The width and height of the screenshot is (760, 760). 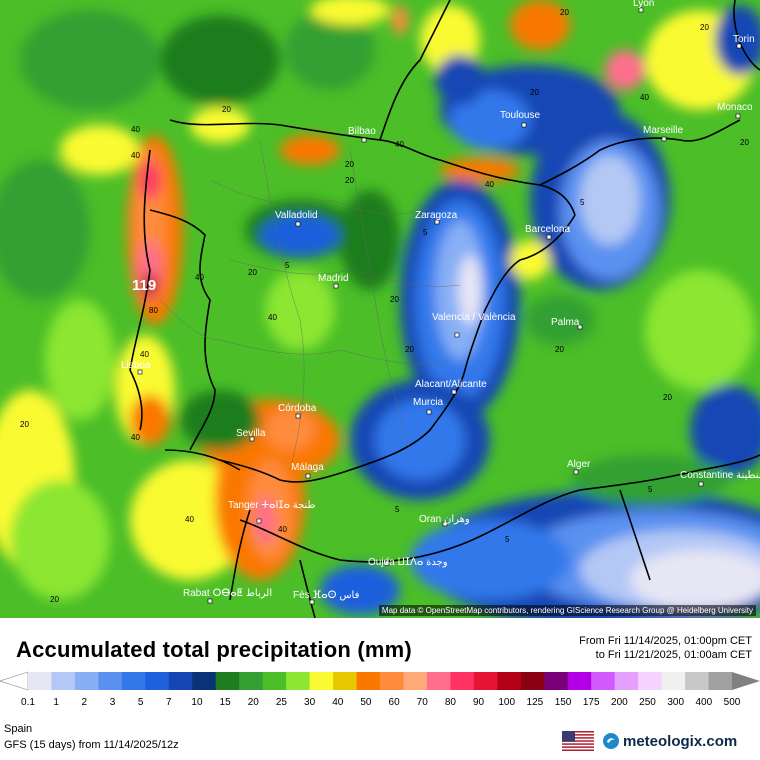 I want to click on city-label-zaragoza: Zaragoza, so click(x=436, y=215).